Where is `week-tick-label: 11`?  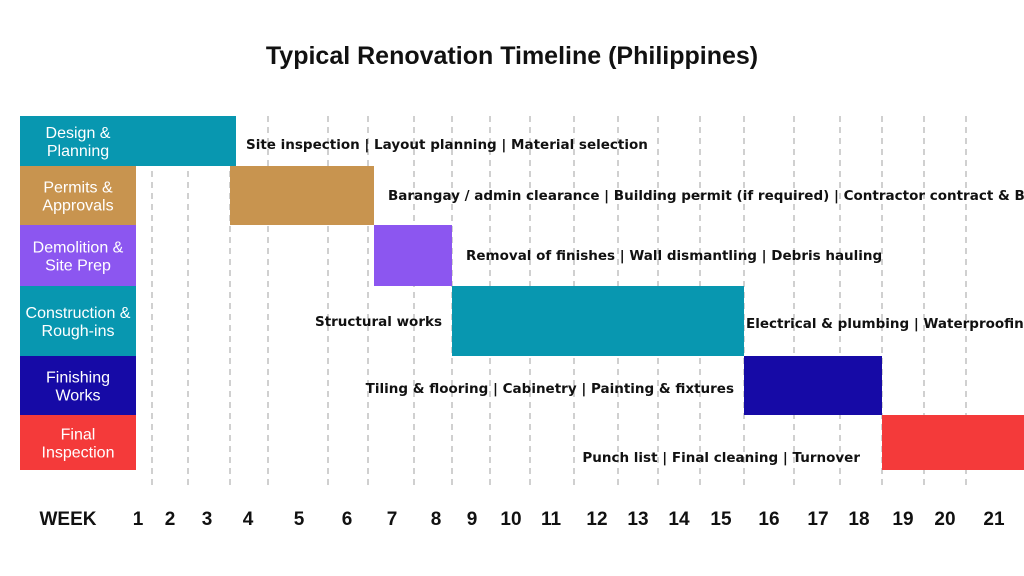 week-tick-label: 11 is located at coordinates (551, 519).